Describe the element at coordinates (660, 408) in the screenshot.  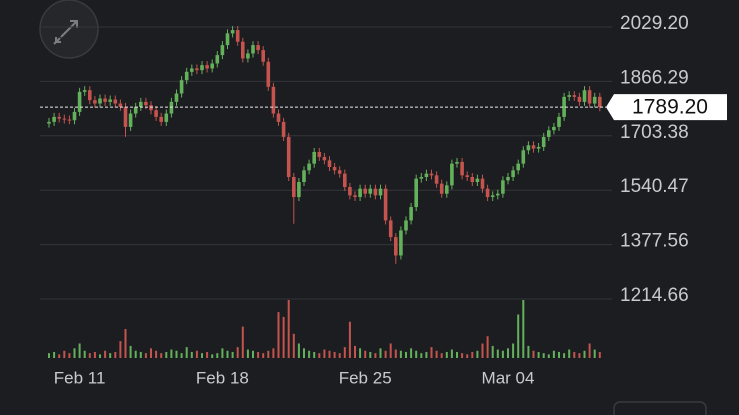
I see `control-button` at that location.